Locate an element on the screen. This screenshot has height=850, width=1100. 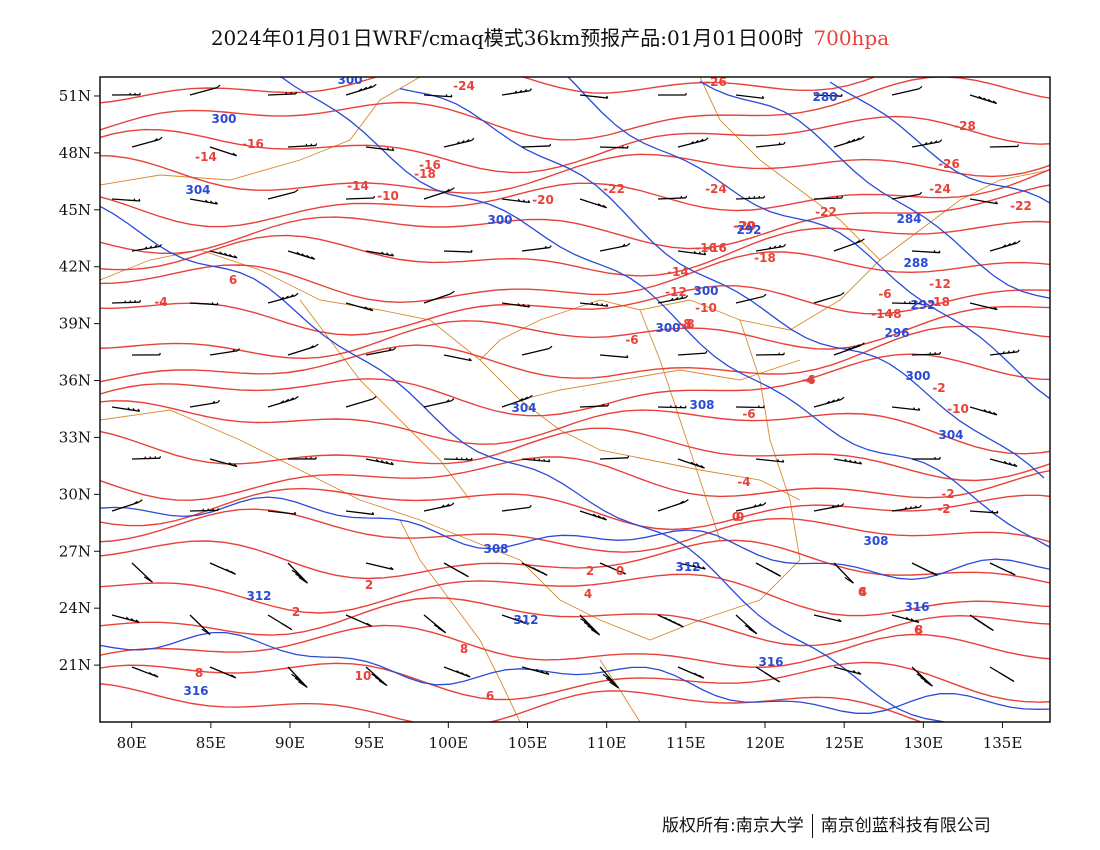
copyright-footer: 版权所有:南京大学 南京创蓝科技有限公司 is located at coordinates (826, 824).